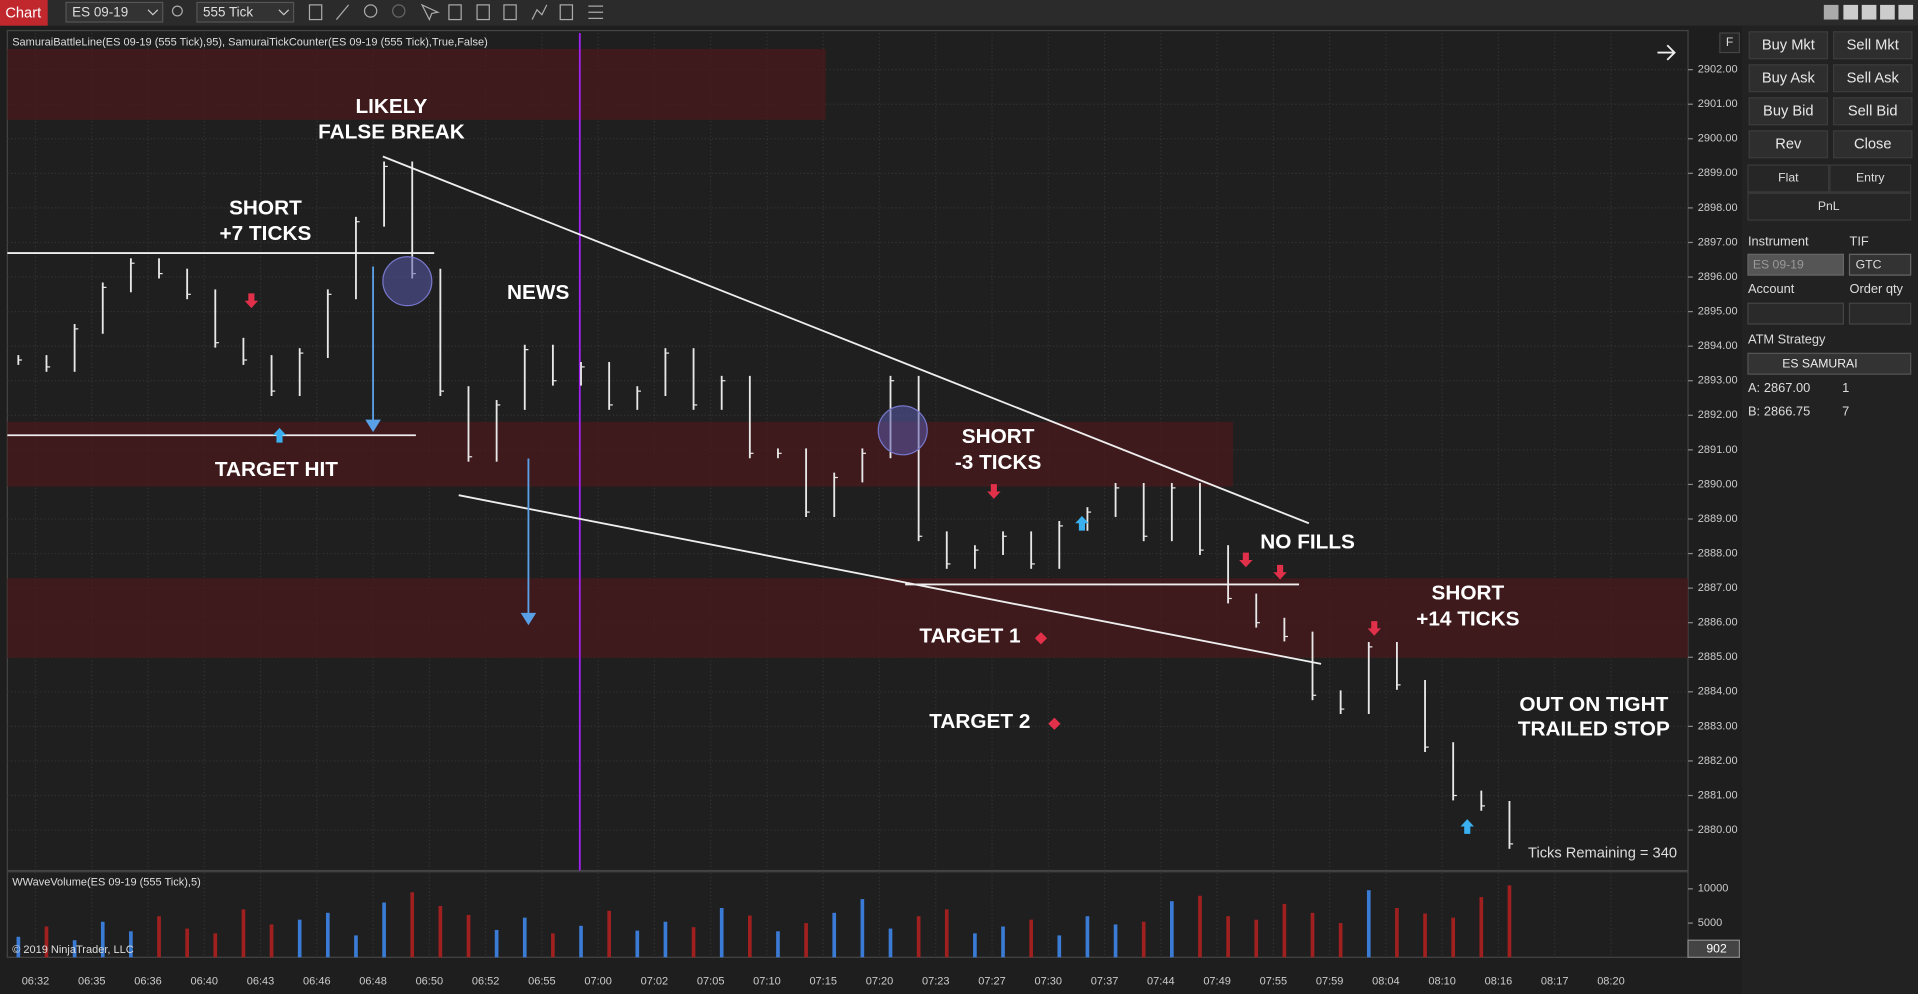  What do you see at coordinates (1718, 312) in the screenshot?
I see `y-tick-label: 2895.00` at bounding box center [1718, 312].